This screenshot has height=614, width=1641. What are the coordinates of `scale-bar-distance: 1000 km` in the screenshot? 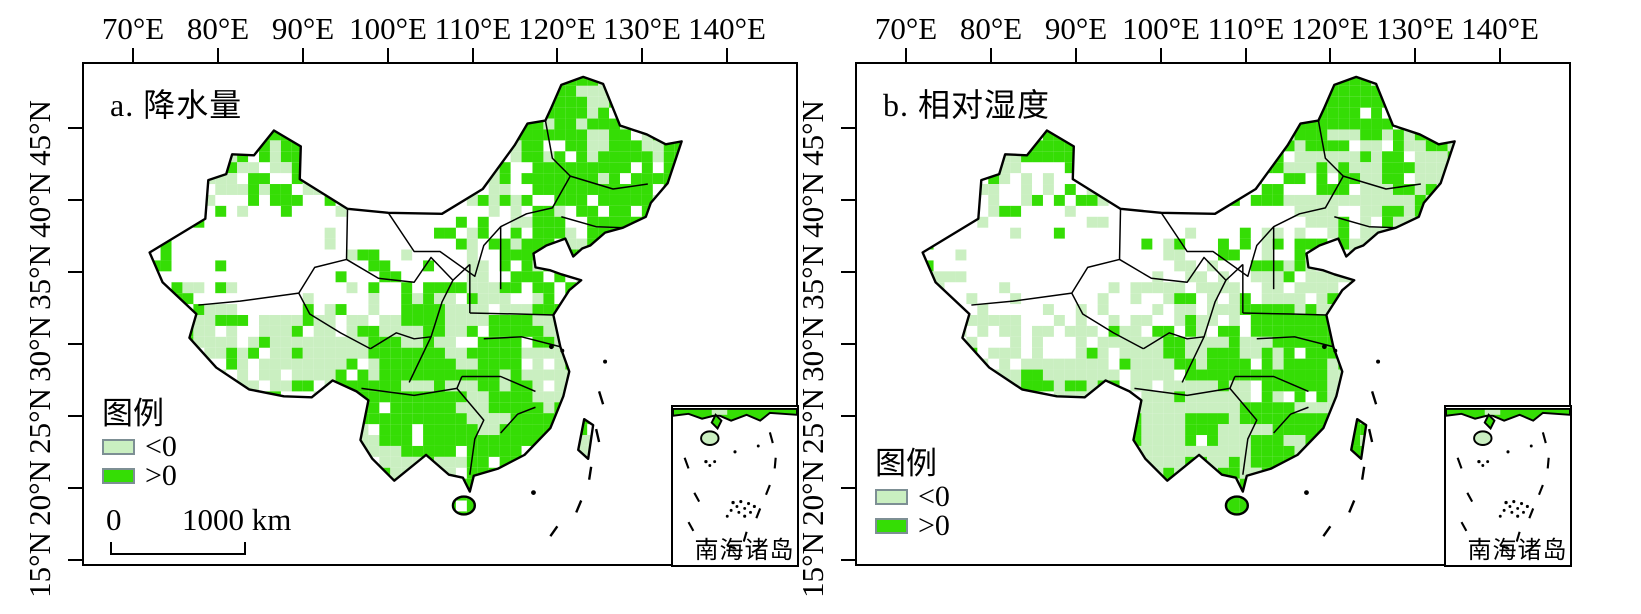 It's located at (237, 519).